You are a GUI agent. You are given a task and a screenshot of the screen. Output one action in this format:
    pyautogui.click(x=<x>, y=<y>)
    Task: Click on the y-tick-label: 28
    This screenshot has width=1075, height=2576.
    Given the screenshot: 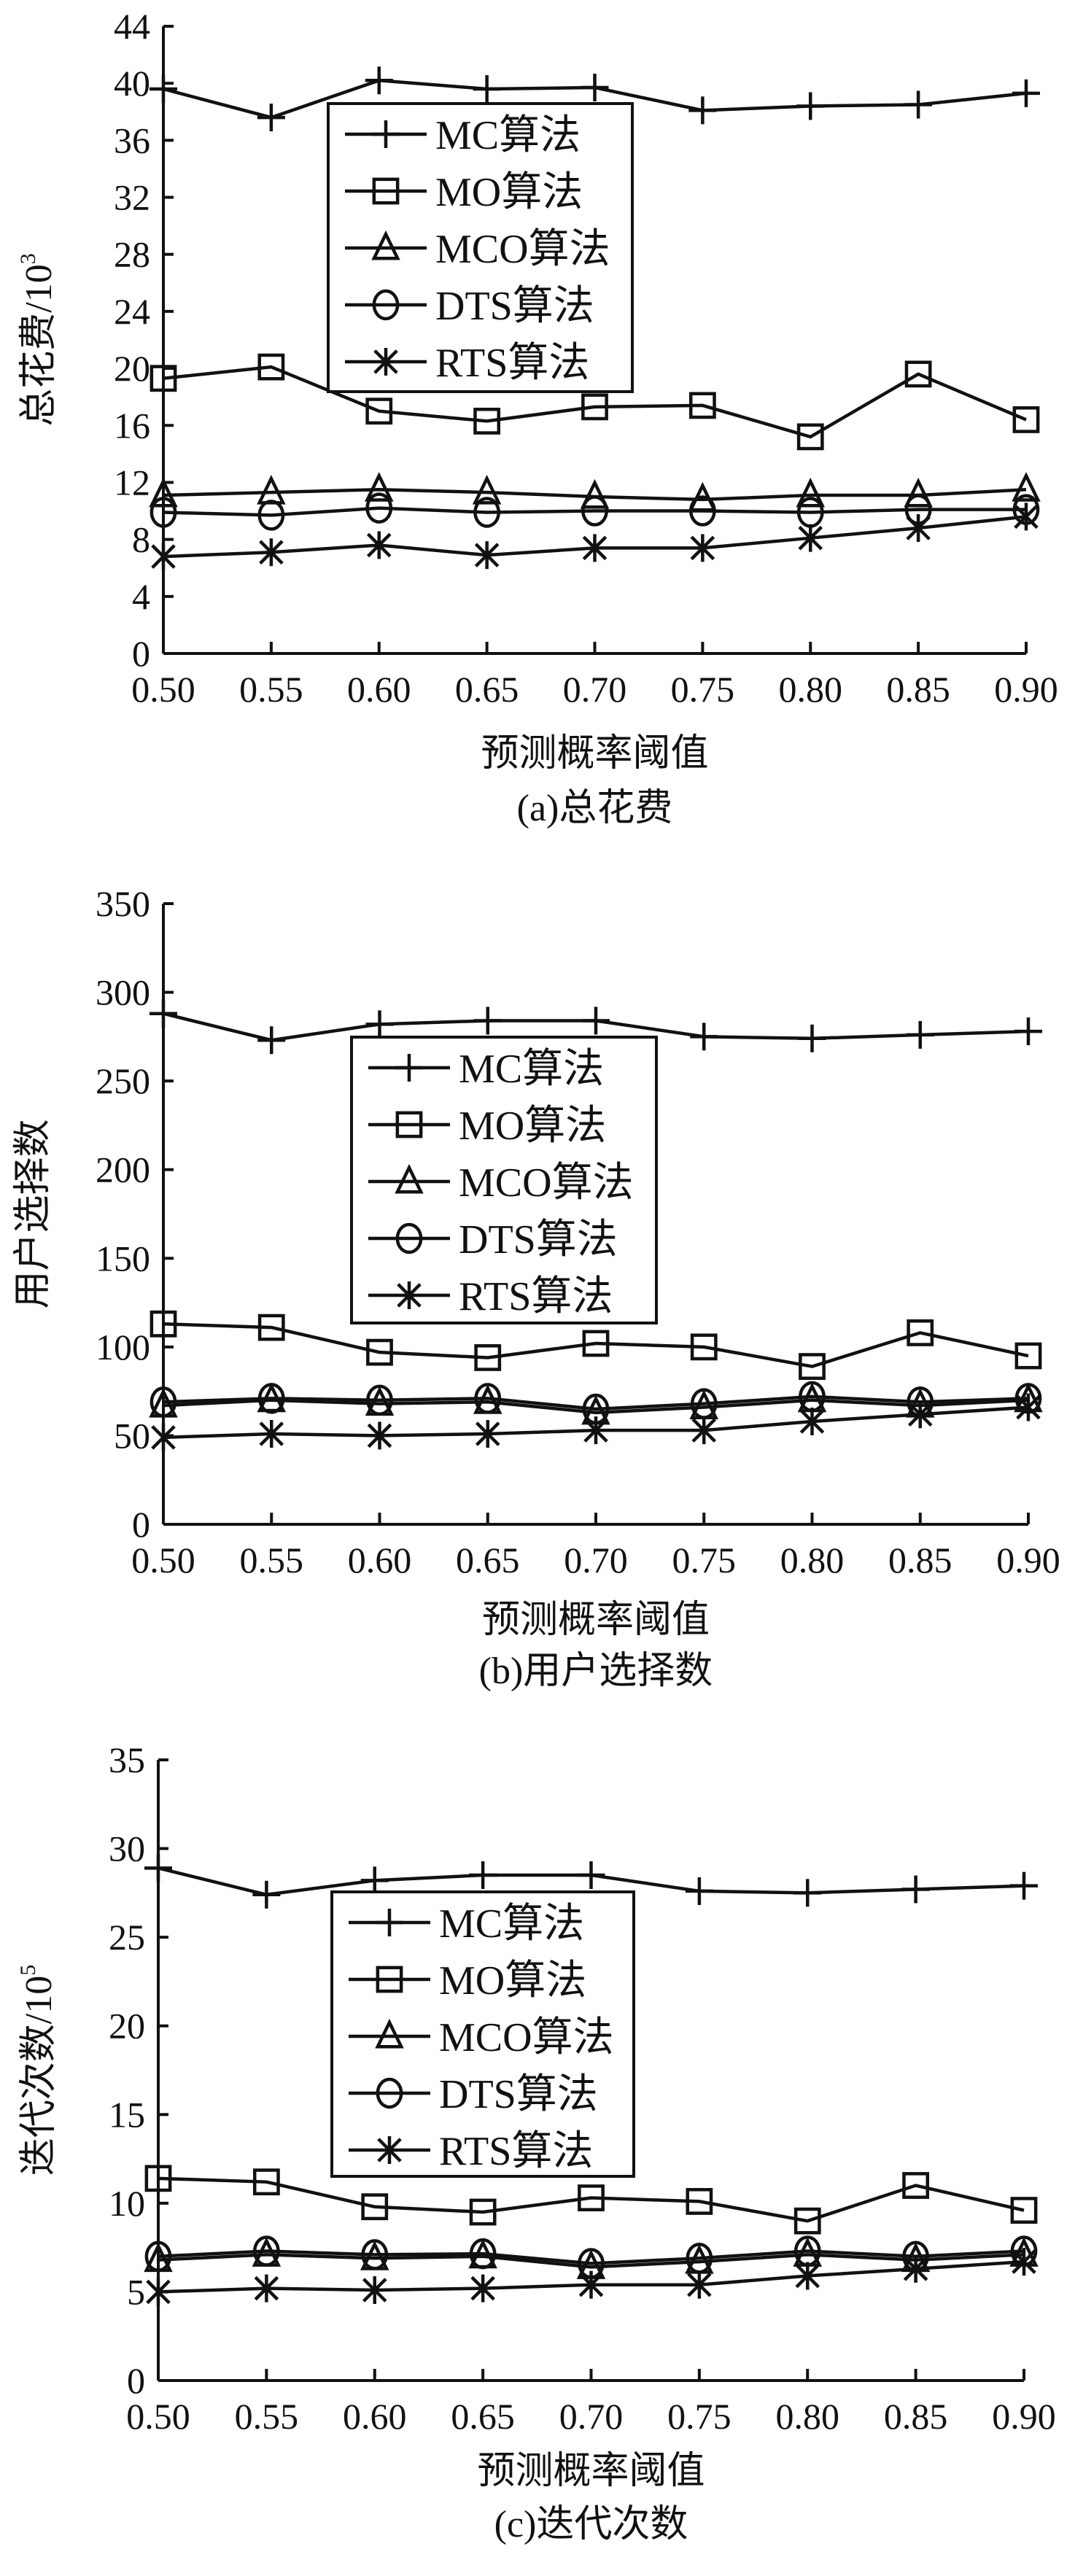 What is the action you would take?
    pyautogui.click(x=132, y=255)
    